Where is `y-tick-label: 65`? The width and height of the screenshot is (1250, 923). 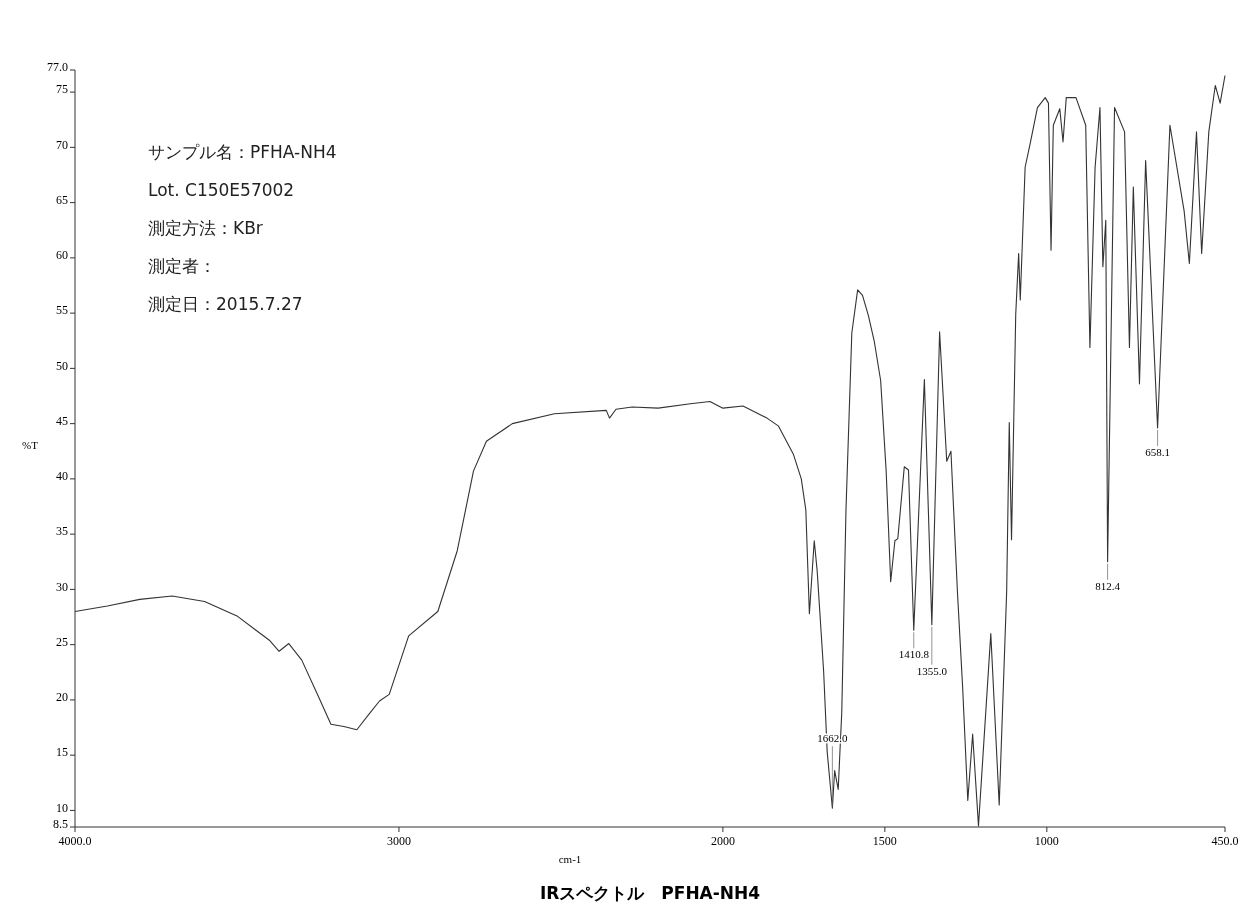
y-tick-label: 65 is located at coordinates (62, 199).